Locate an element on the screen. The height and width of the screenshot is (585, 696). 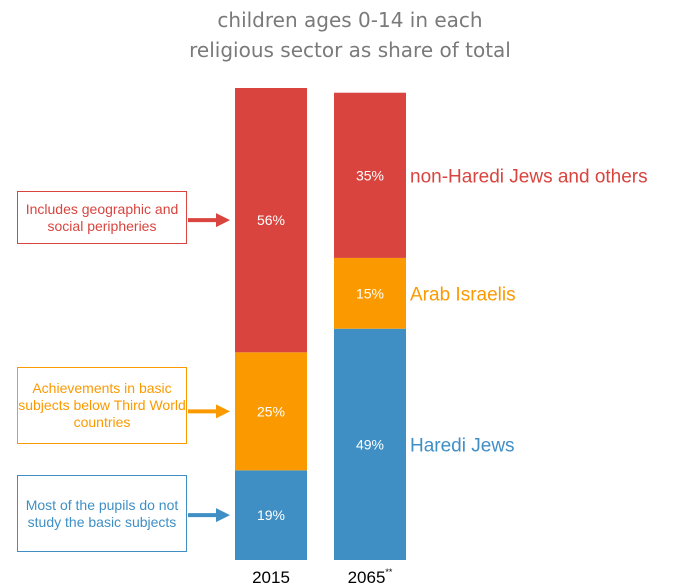
data-label-2065-1: 15% is located at coordinates (370, 293).